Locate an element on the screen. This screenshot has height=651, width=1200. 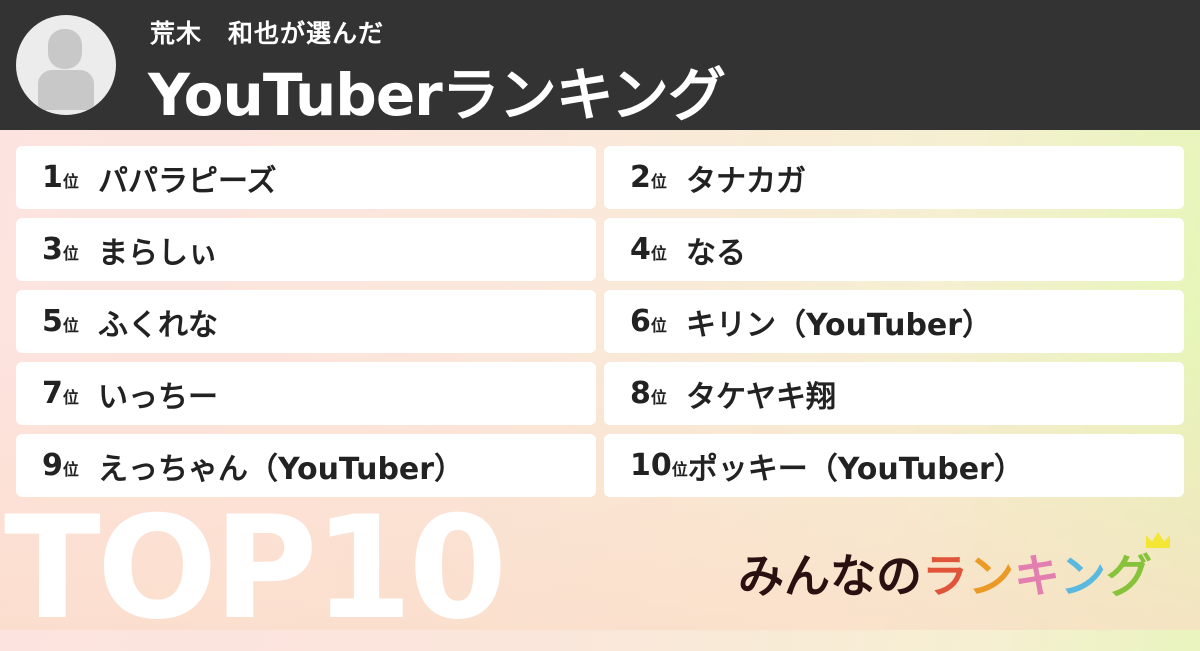
rank-number: 1位 is located at coordinates (60, 177).